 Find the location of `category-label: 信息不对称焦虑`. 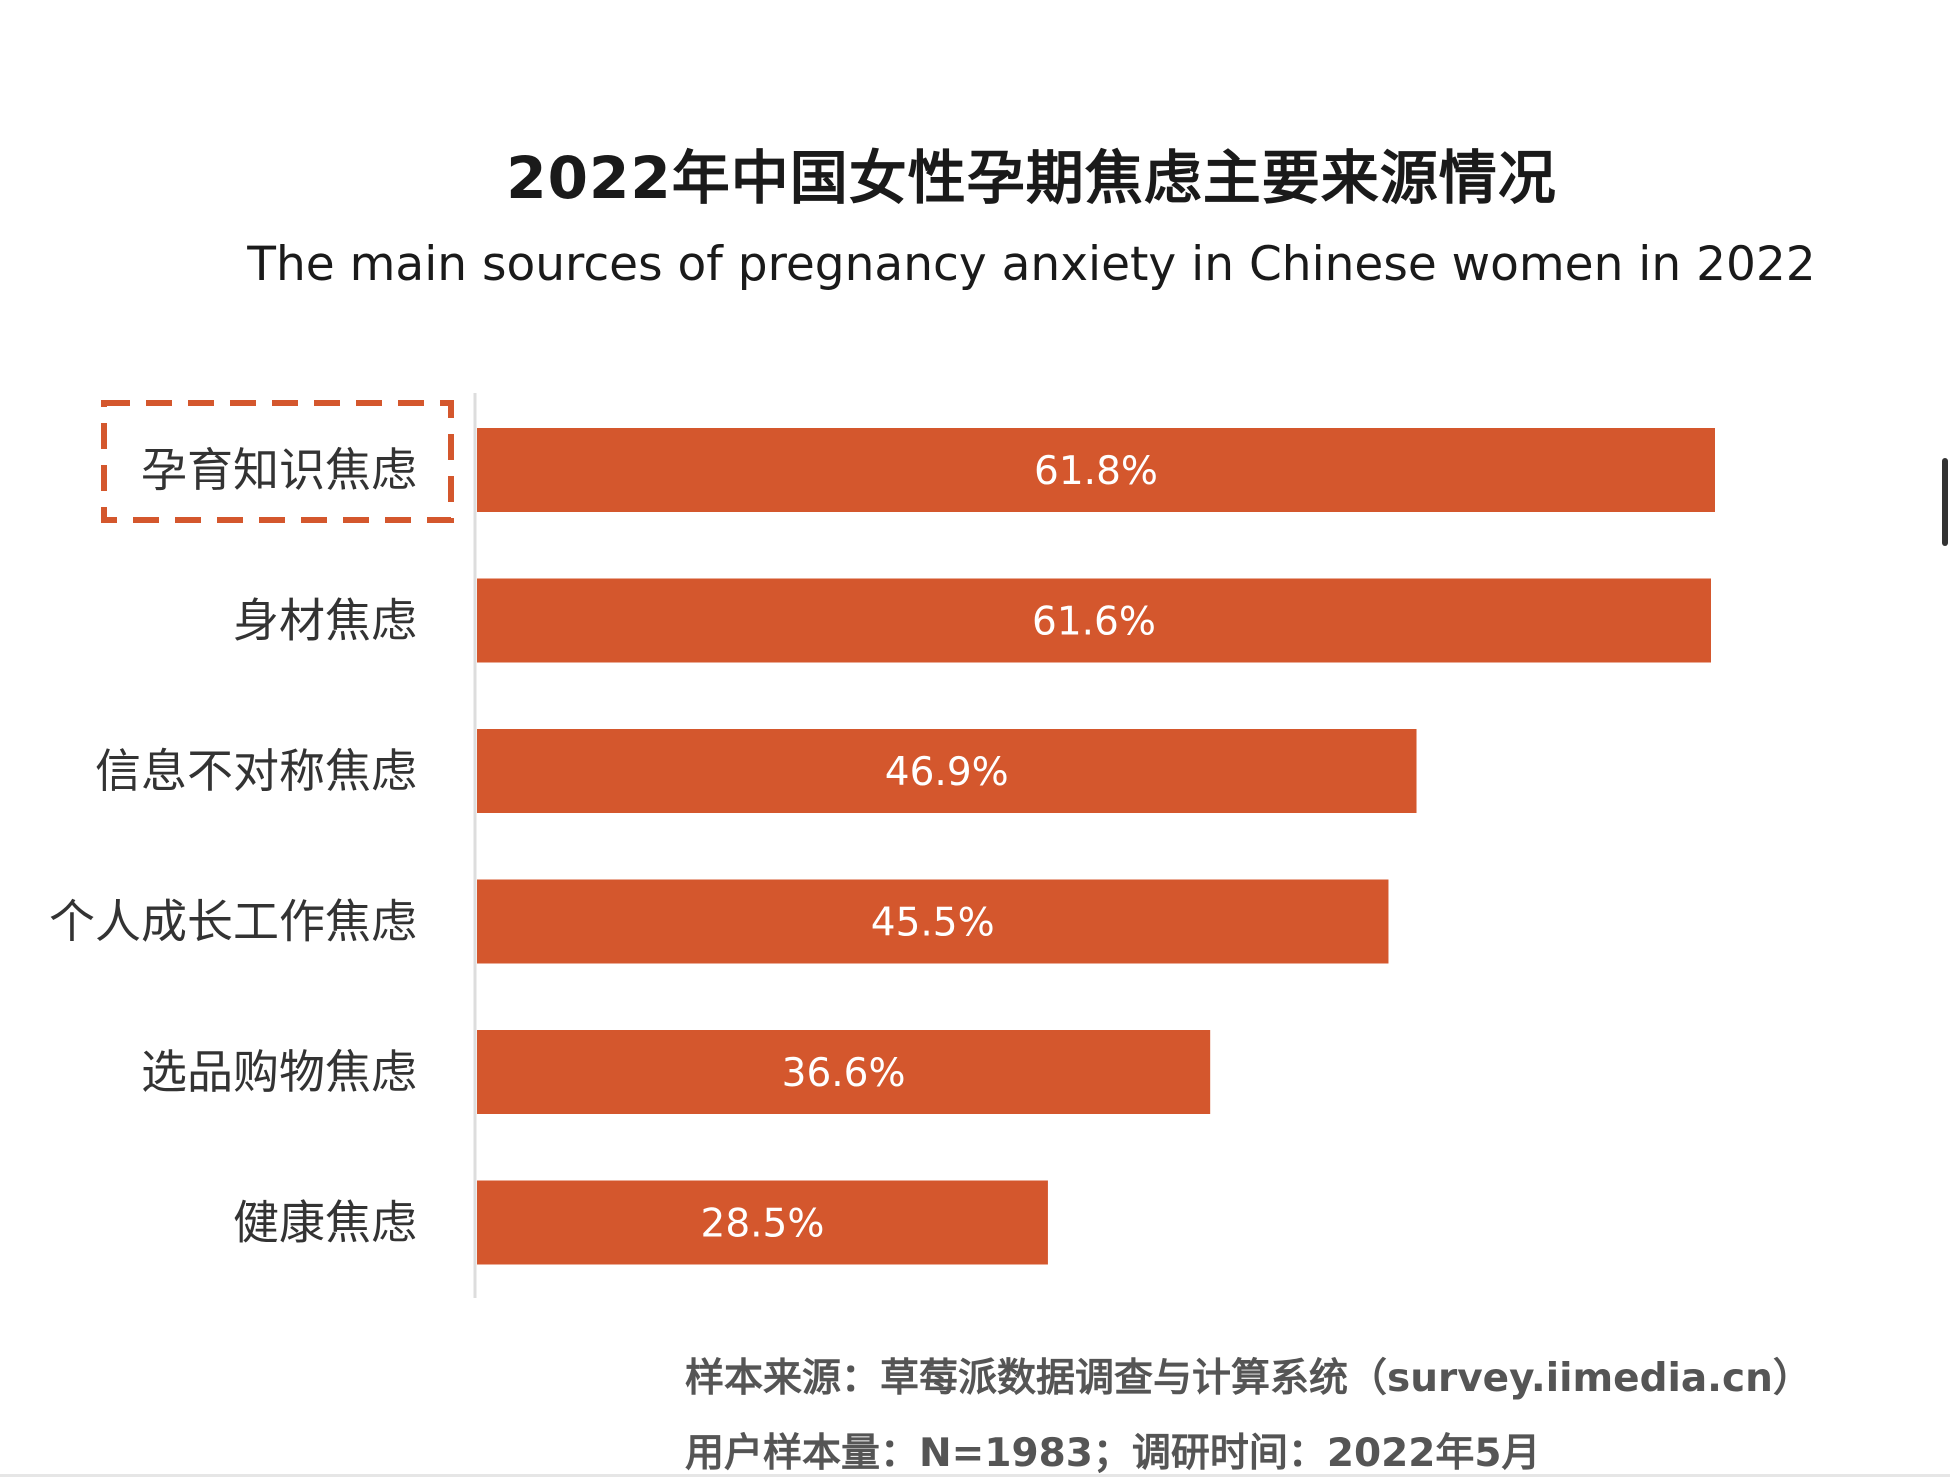

category-label: 信息不对称焦虑 is located at coordinates (256, 771).